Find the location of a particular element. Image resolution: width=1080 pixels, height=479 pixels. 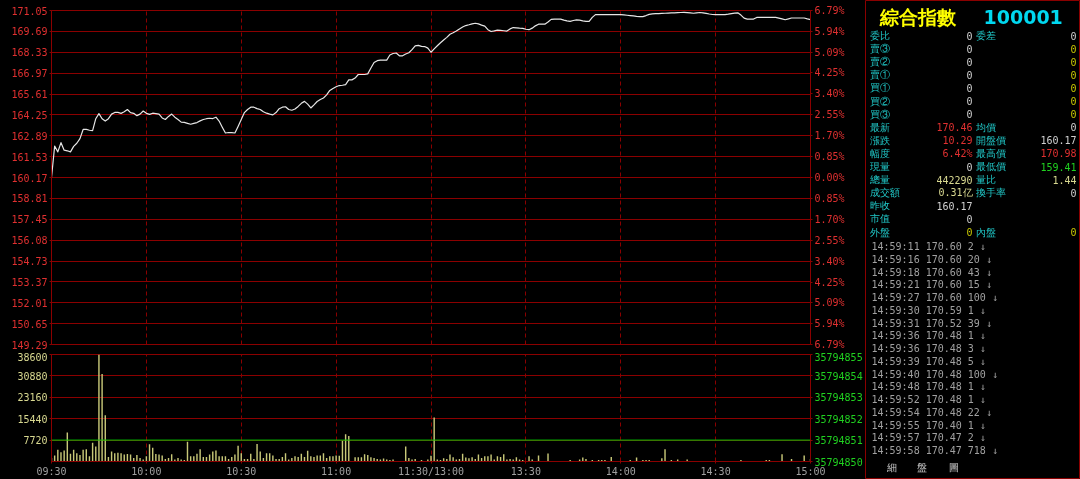

x-tick-label: 14:00 is located at coordinates (620, 471).